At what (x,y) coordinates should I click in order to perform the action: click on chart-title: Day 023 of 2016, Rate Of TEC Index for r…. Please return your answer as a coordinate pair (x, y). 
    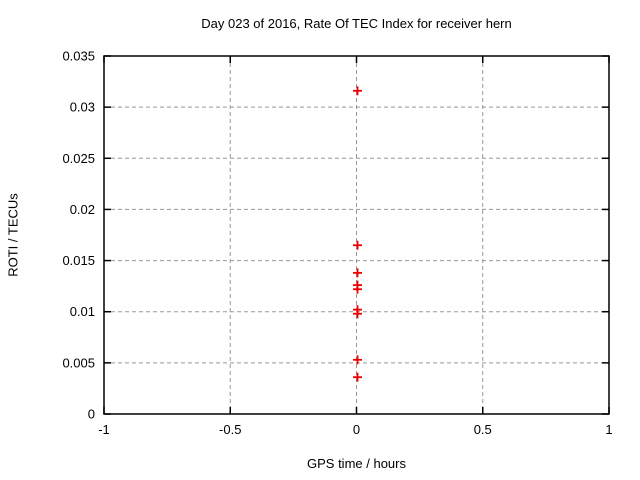
    Looking at the image, I should click on (356, 23).